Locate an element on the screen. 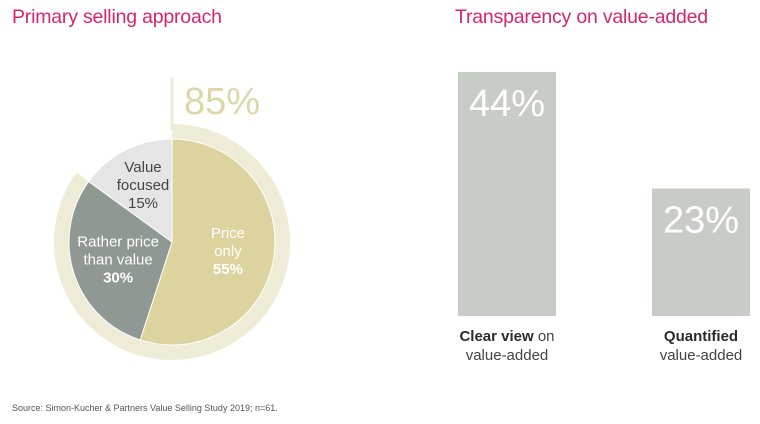 The image size is (760, 424). pie-slice-label: than value is located at coordinates (118, 260).